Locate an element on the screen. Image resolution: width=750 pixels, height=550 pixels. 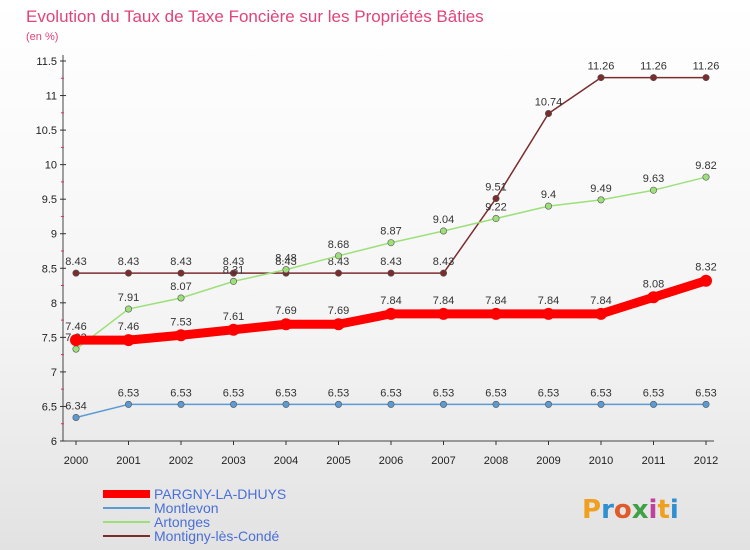
x-tick-label: 2007 is located at coordinates (443, 461).